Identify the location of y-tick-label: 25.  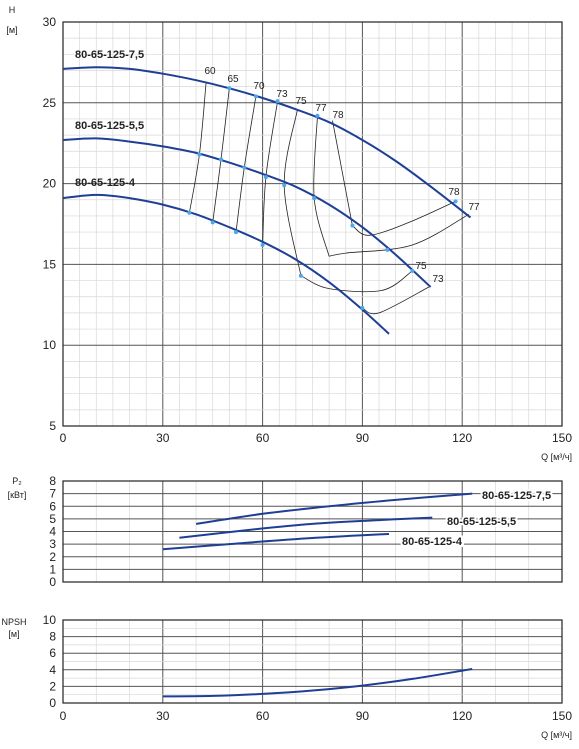
(50, 103).